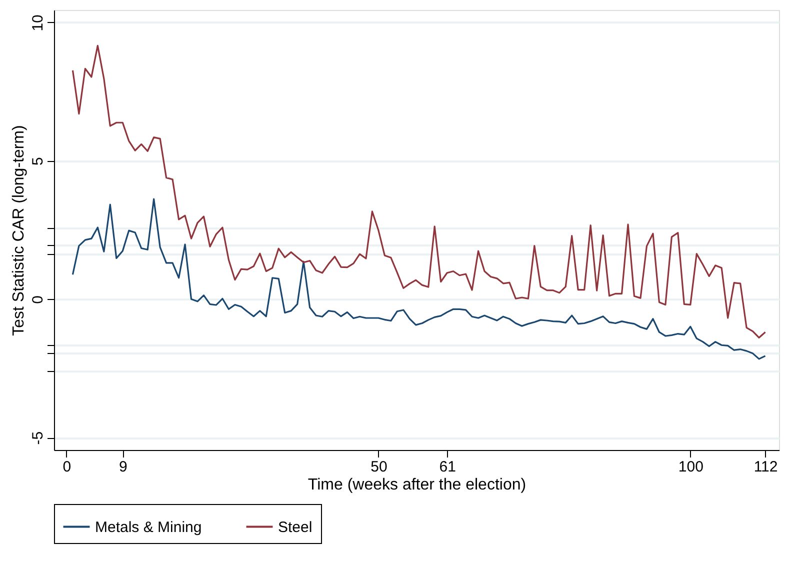  What do you see at coordinates (67, 467) in the screenshot?
I see `x-tick-label: 0` at bounding box center [67, 467].